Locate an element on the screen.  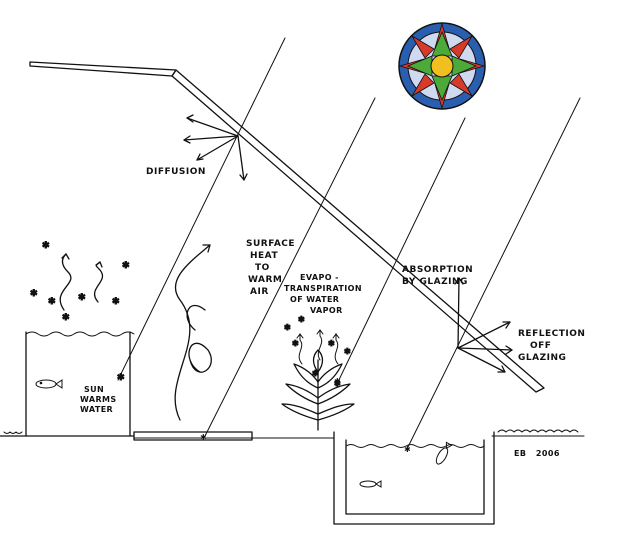
reflection-arrows is located at coordinates (483, 325).